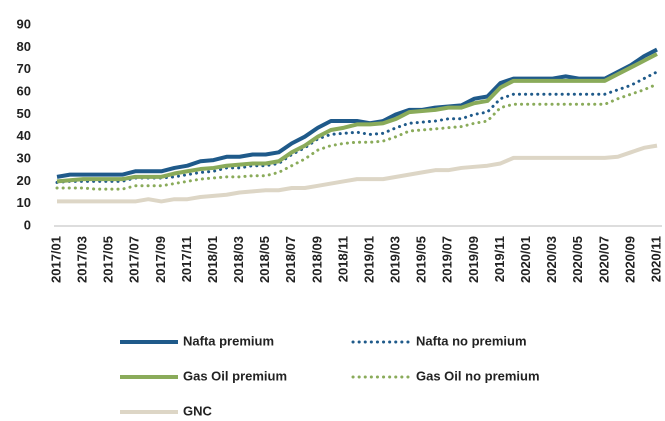 The width and height of the screenshot is (665, 421). What do you see at coordinates (198, 410) in the screenshot?
I see `legend-label: GNC` at bounding box center [198, 410].